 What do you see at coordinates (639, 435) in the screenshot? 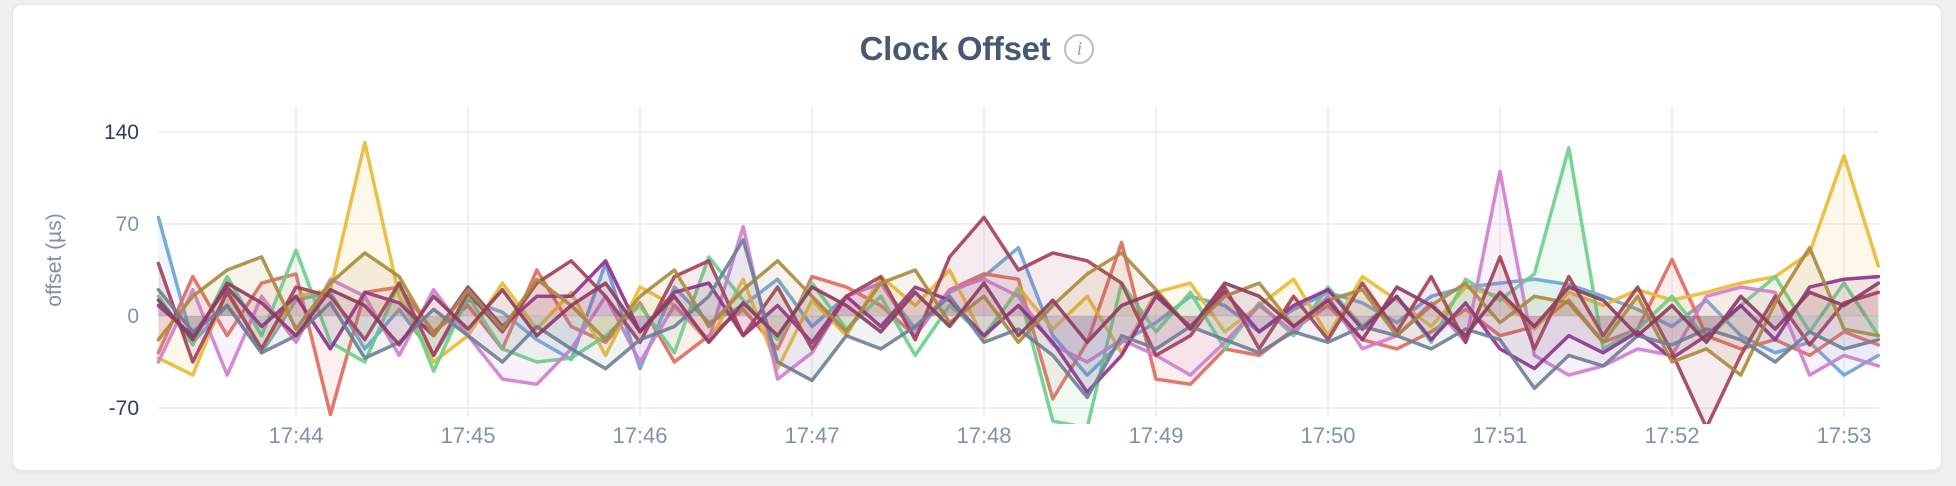
I see `x-tick-label: 17:46` at bounding box center [639, 435].